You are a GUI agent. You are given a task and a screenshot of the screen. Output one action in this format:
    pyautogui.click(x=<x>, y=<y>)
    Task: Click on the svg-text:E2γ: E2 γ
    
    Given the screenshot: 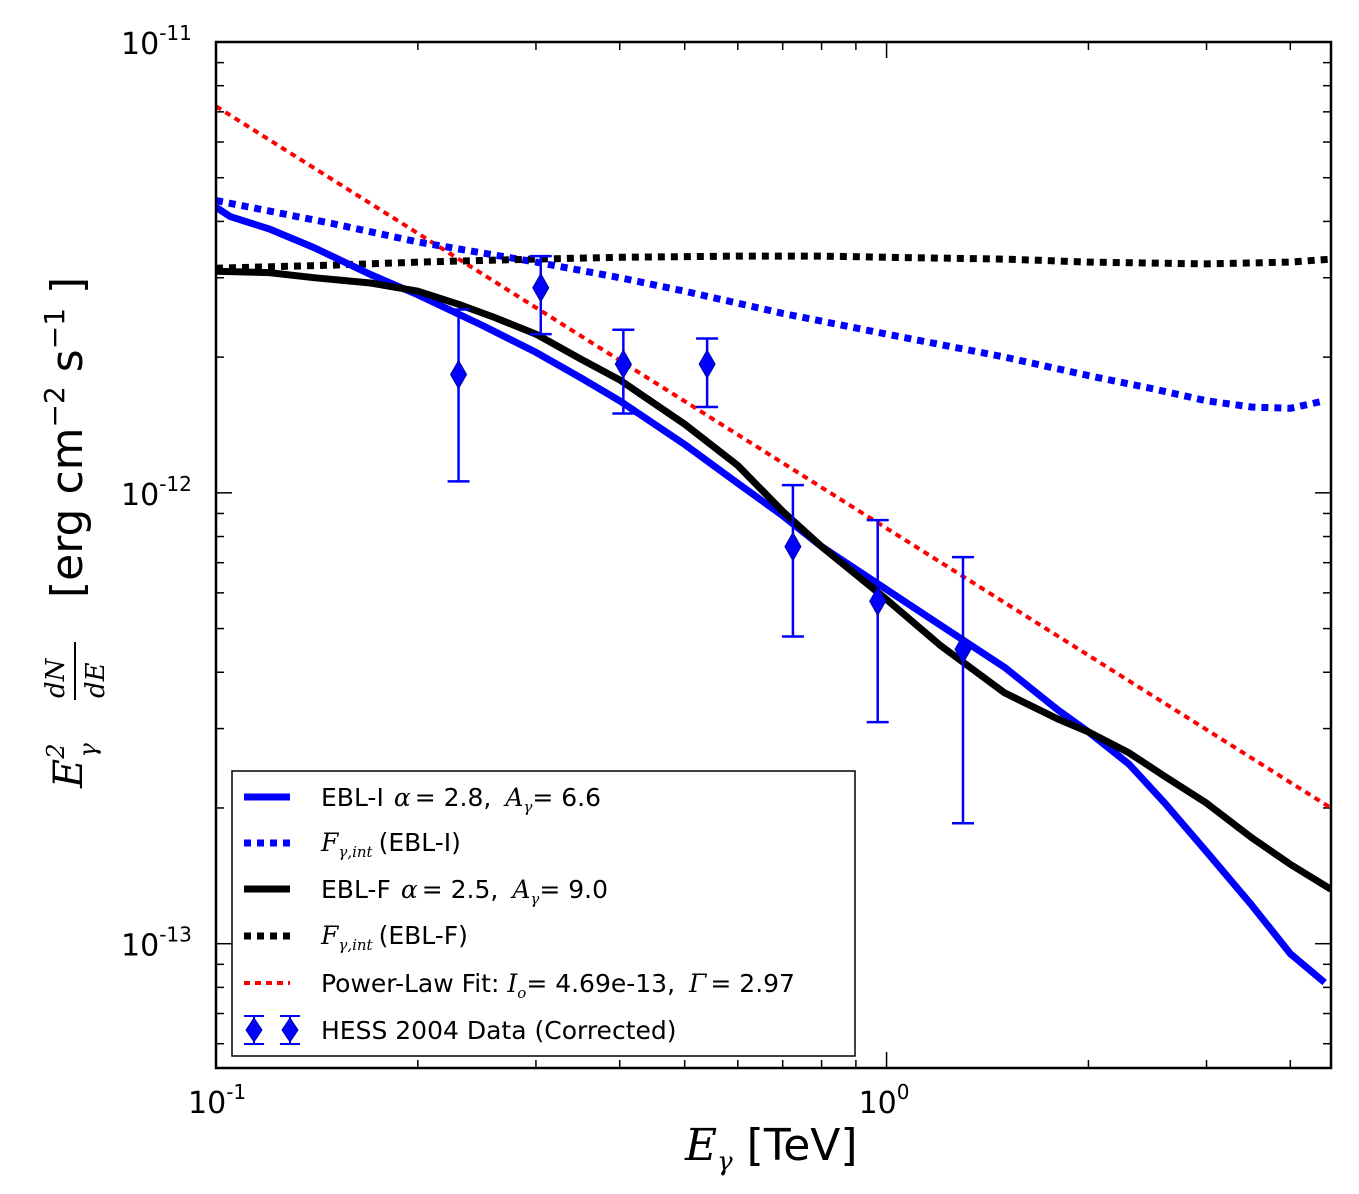 What is the action you would take?
    pyautogui.click(x=72, y=766)
    